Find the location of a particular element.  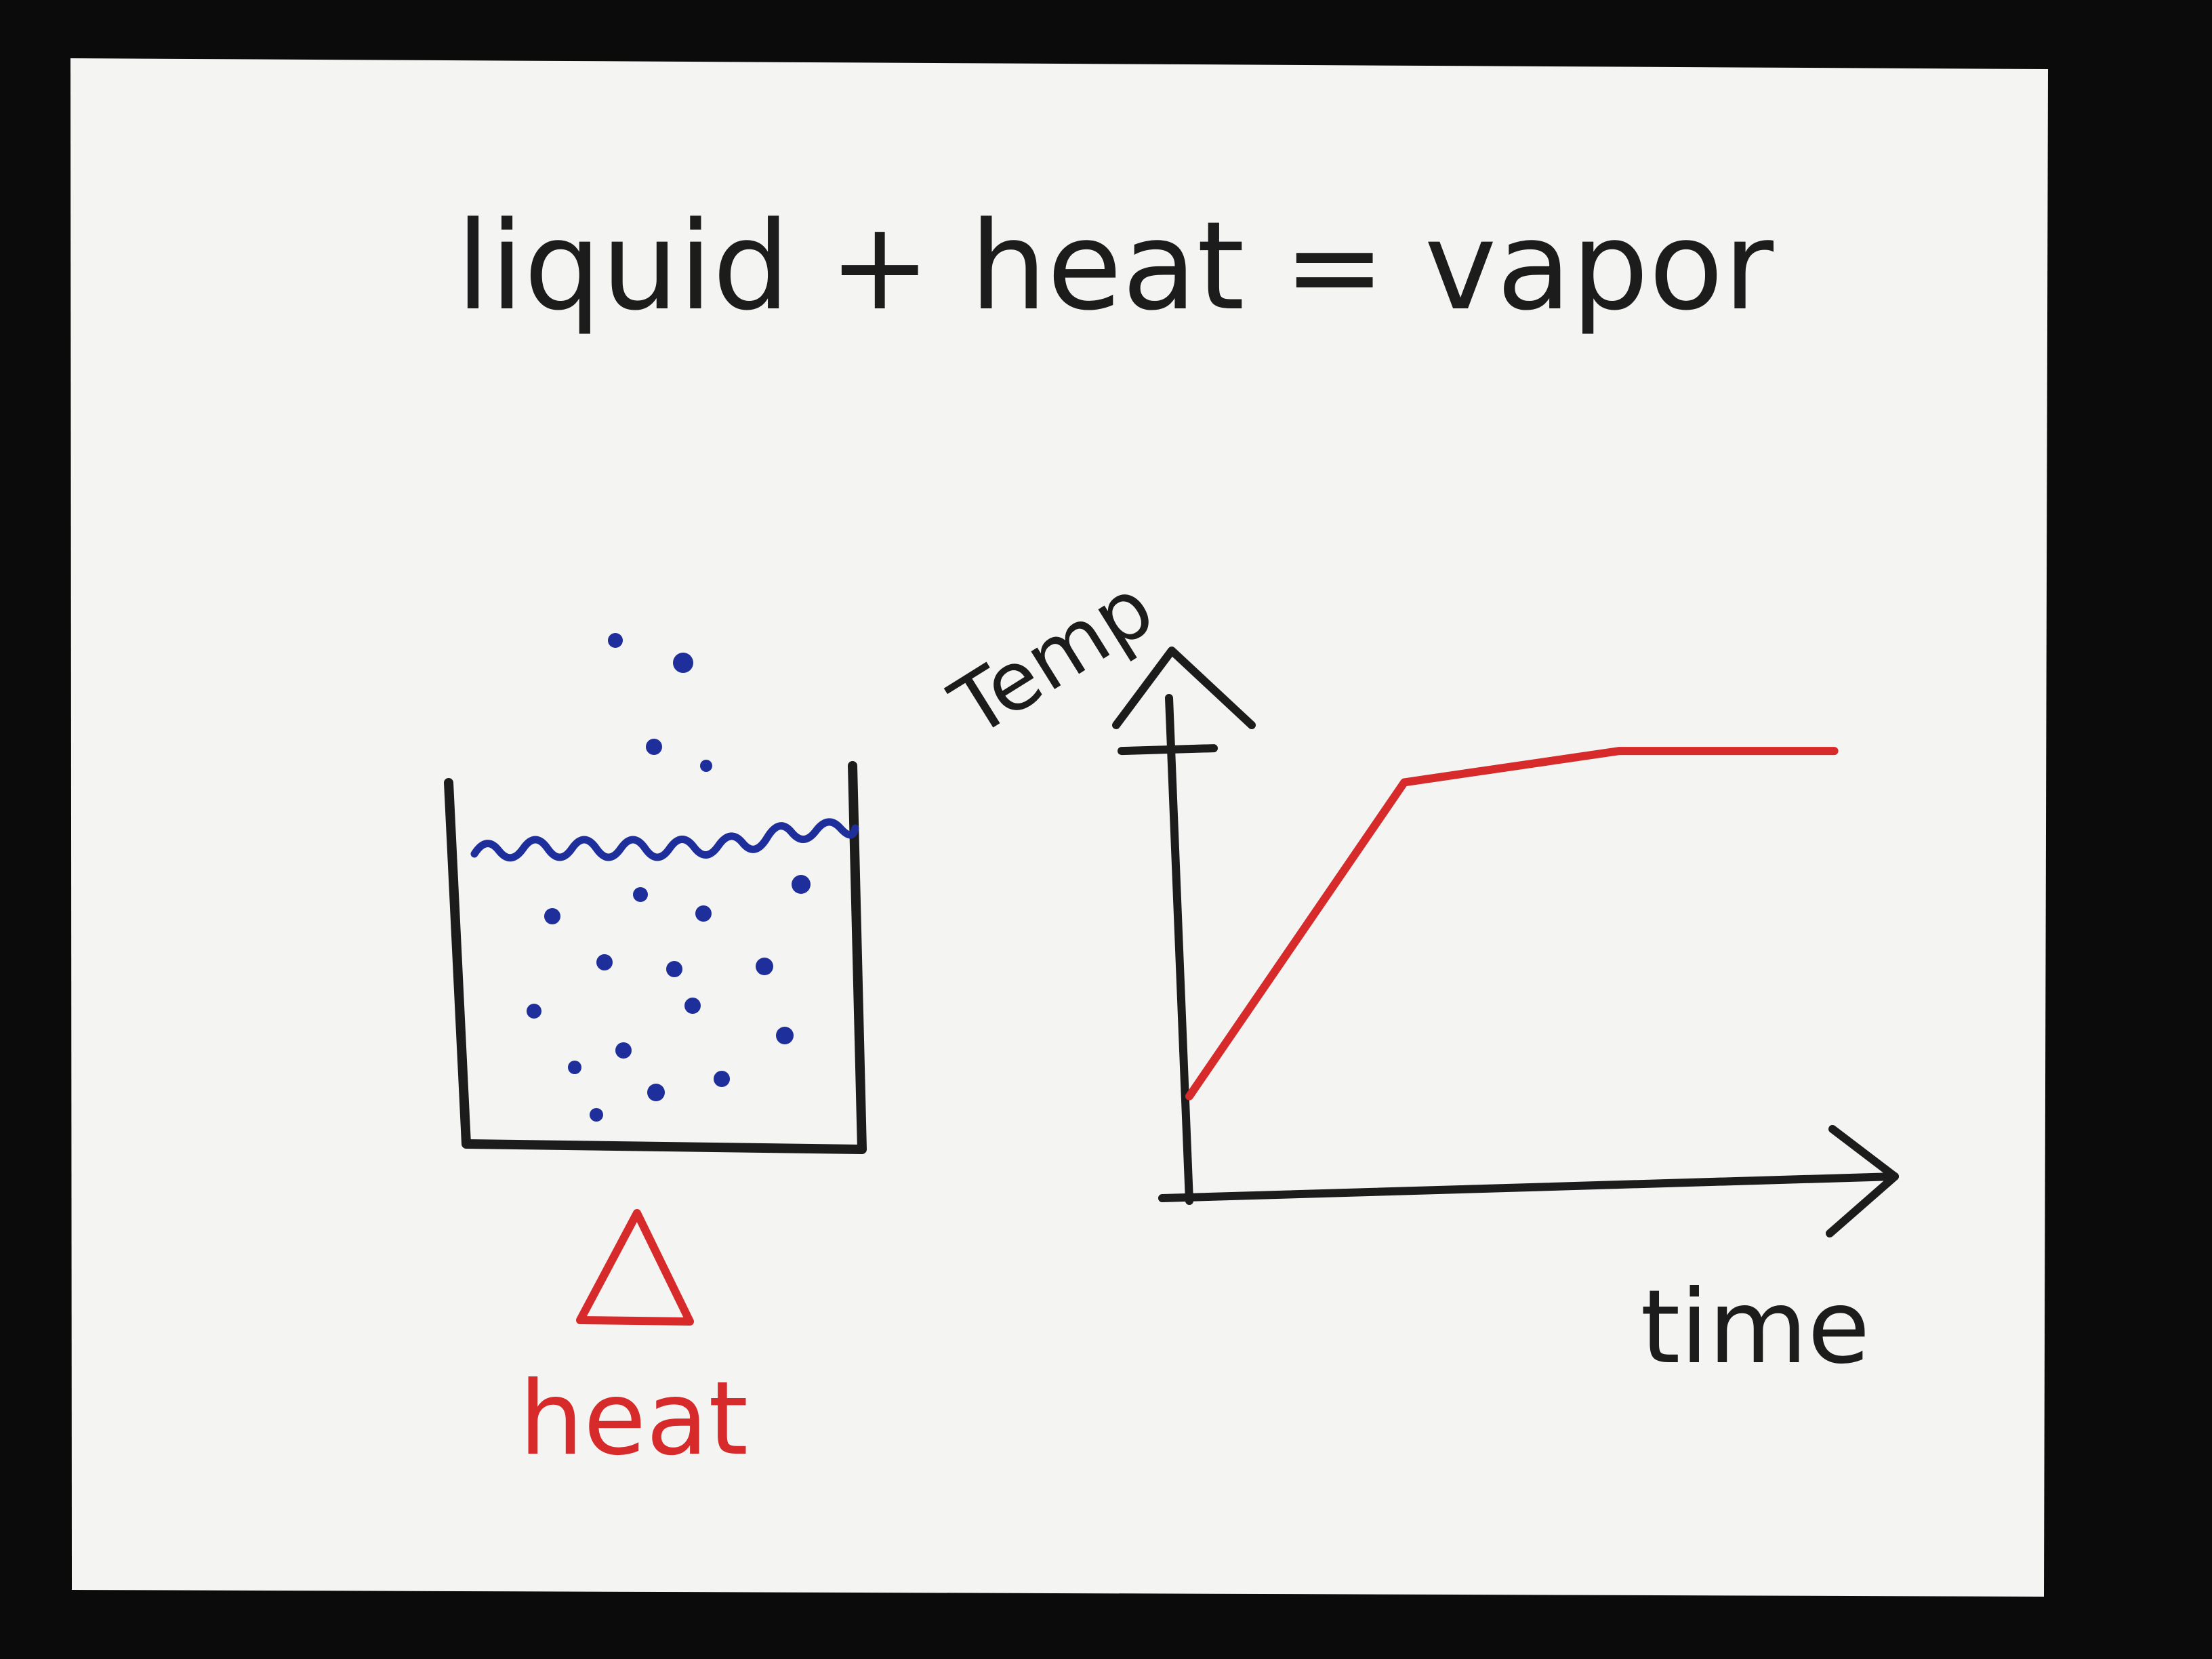

y-axis-arrow-icon is located at coordinates (1184, 688).